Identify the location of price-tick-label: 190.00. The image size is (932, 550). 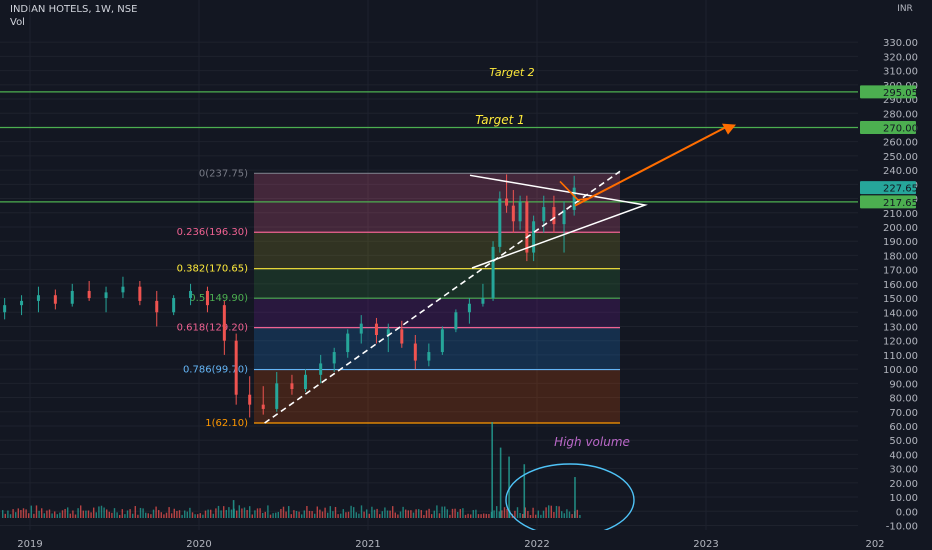
(900, 242).